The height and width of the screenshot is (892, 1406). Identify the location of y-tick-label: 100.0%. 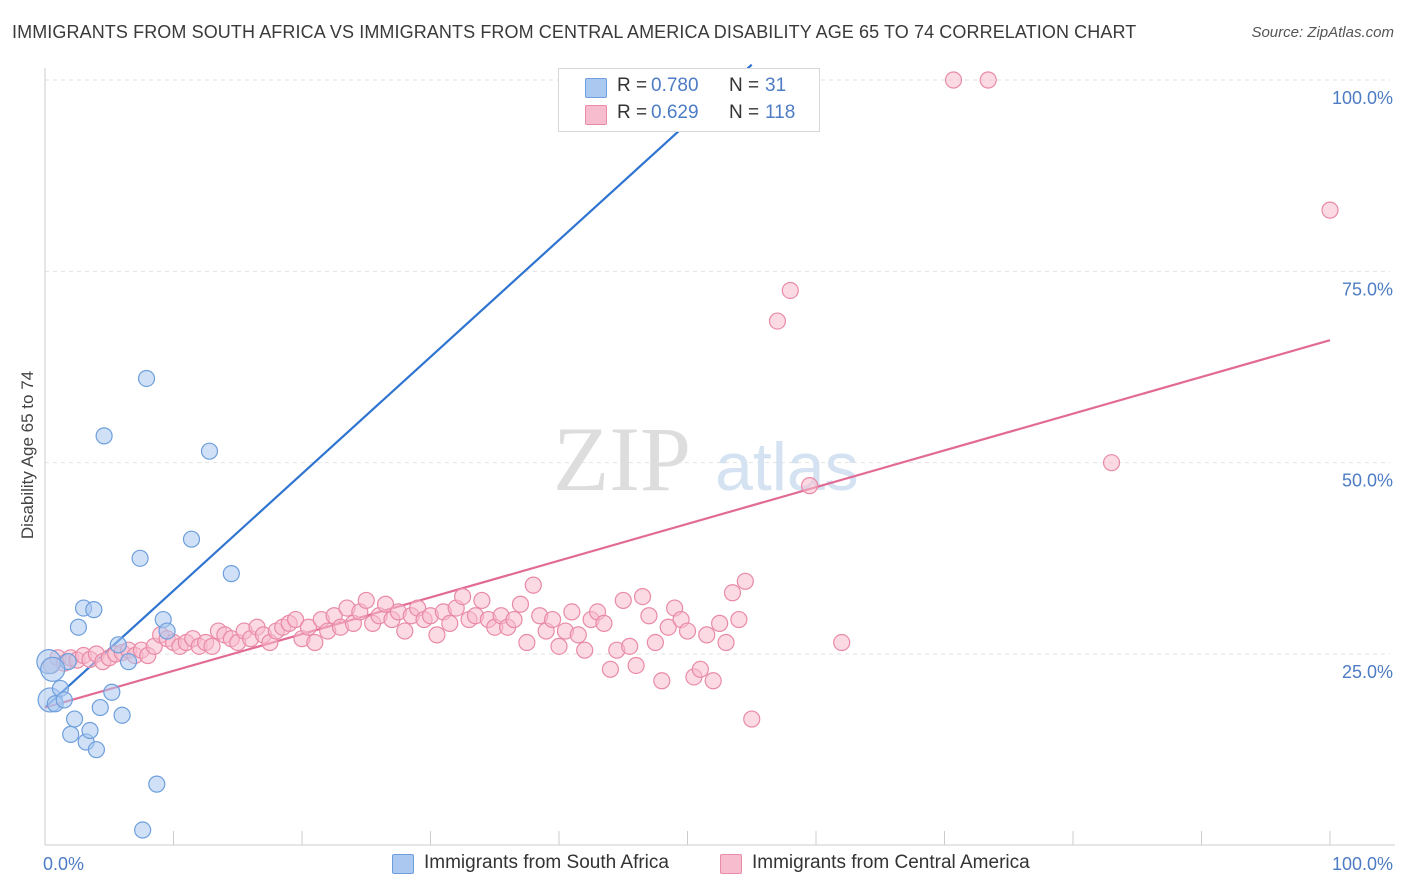
(1362, 98).